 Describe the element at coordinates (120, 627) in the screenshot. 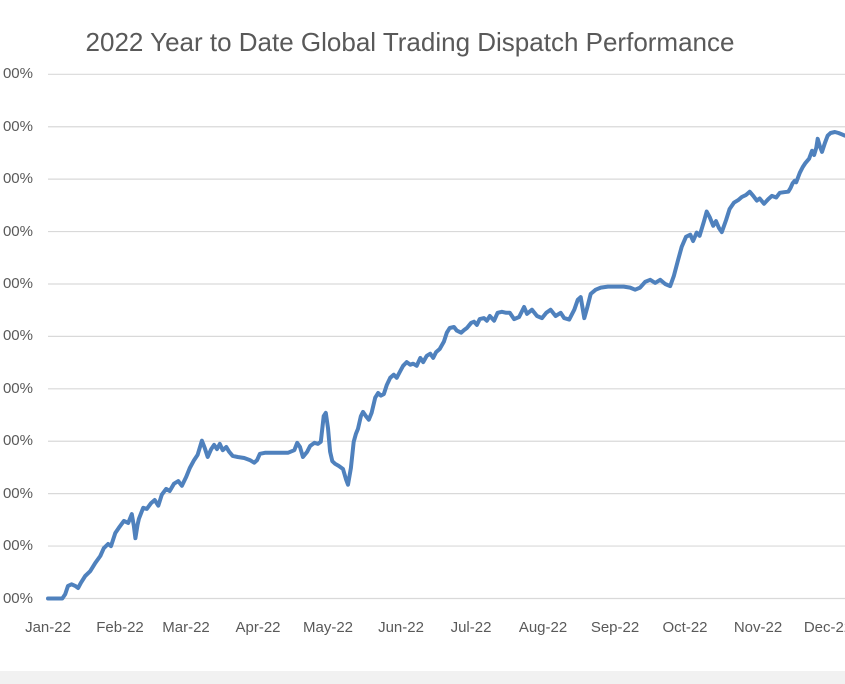

I see `x-axis-tick-label: Feb-22` at that location.